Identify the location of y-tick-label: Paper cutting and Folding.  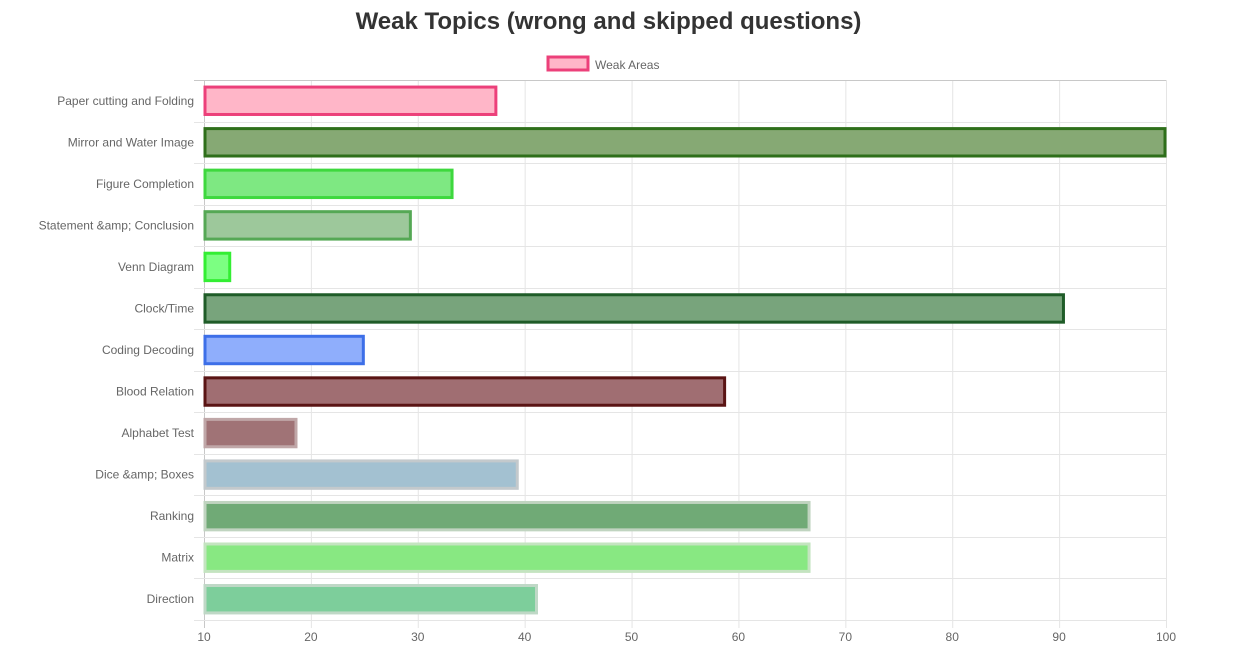
(125, 101).